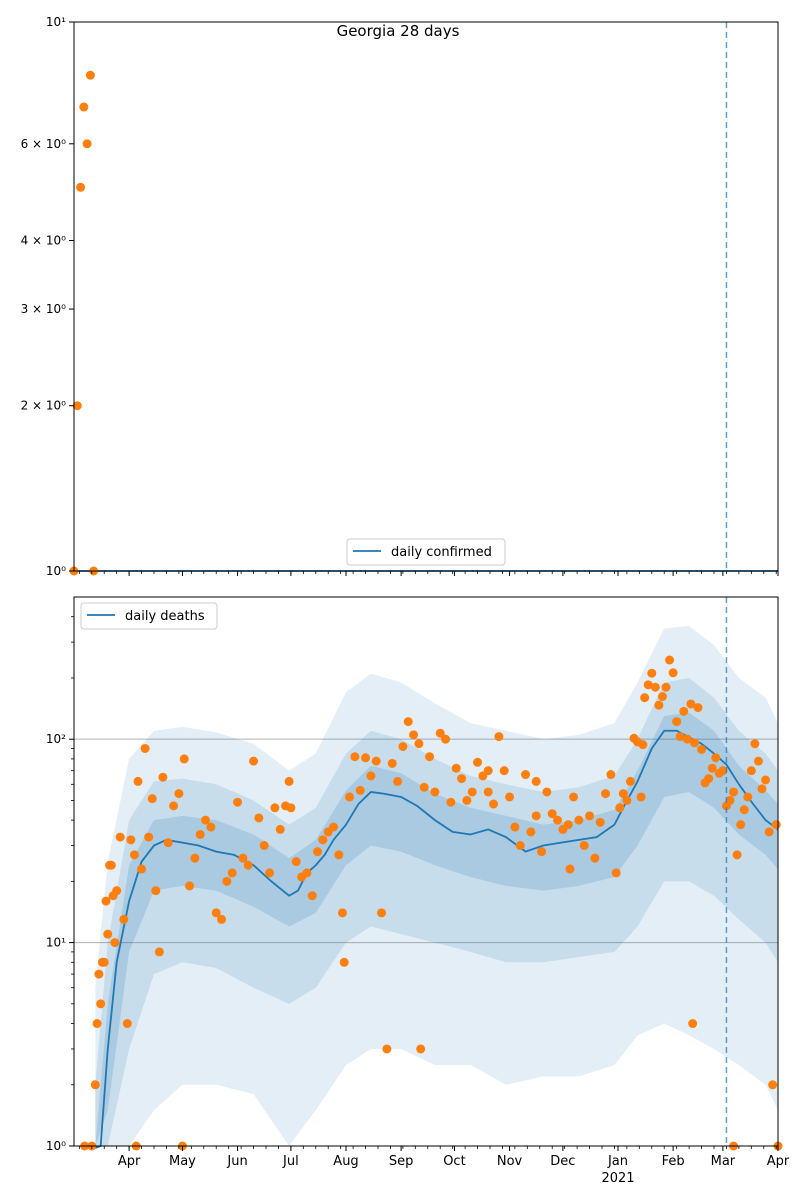 The width and height of the screenshot is (800, 1200). What do you see at coordinates (56, 22) in the screenshot?
I see `top-y-tick-label: 10¹` at bounding box center [56, 22].